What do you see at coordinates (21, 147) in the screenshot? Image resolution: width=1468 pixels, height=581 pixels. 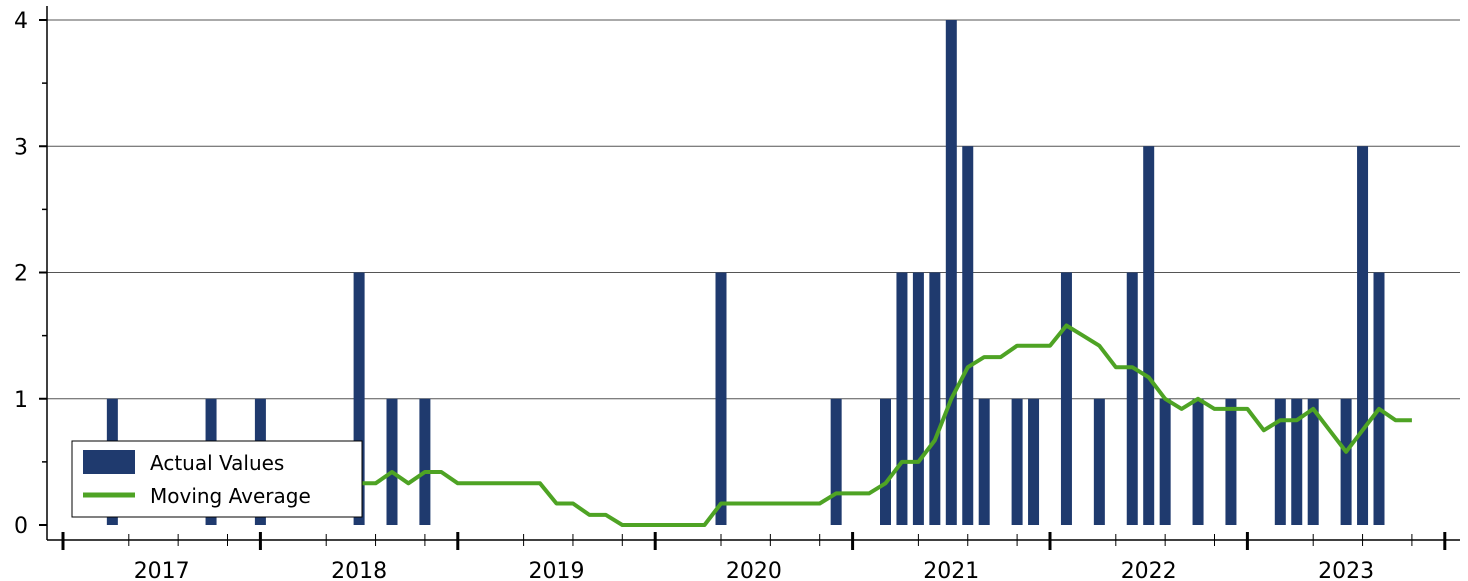 I see `y-tick-label-3: 3` at bounding box center [21, 147].